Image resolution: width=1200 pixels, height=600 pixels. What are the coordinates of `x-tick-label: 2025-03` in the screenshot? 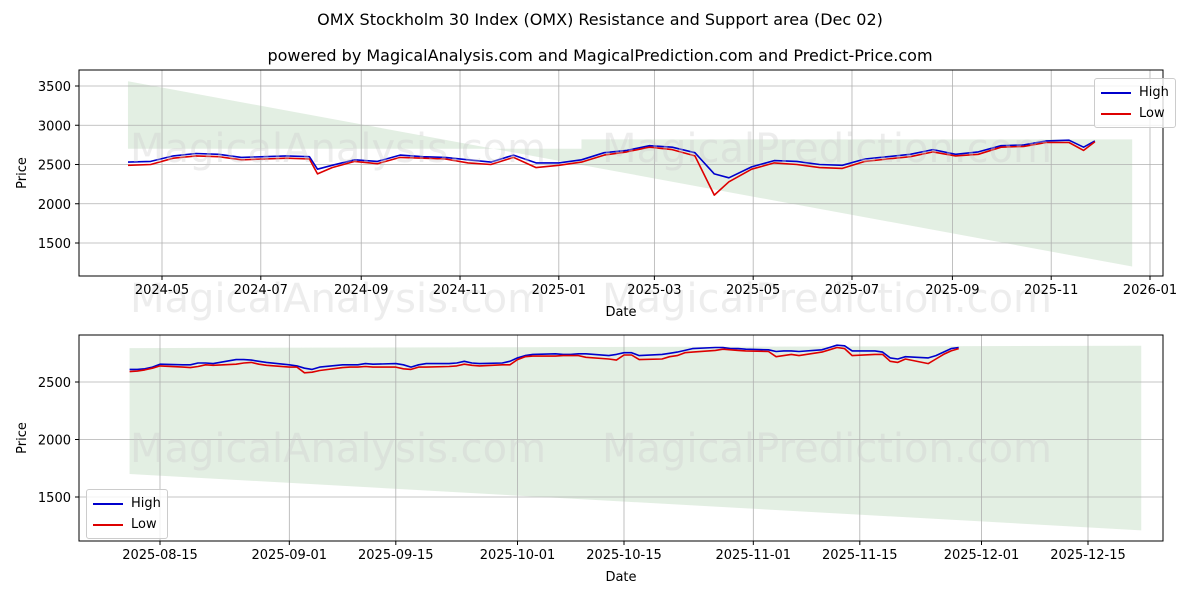 It's located at (654, 290).